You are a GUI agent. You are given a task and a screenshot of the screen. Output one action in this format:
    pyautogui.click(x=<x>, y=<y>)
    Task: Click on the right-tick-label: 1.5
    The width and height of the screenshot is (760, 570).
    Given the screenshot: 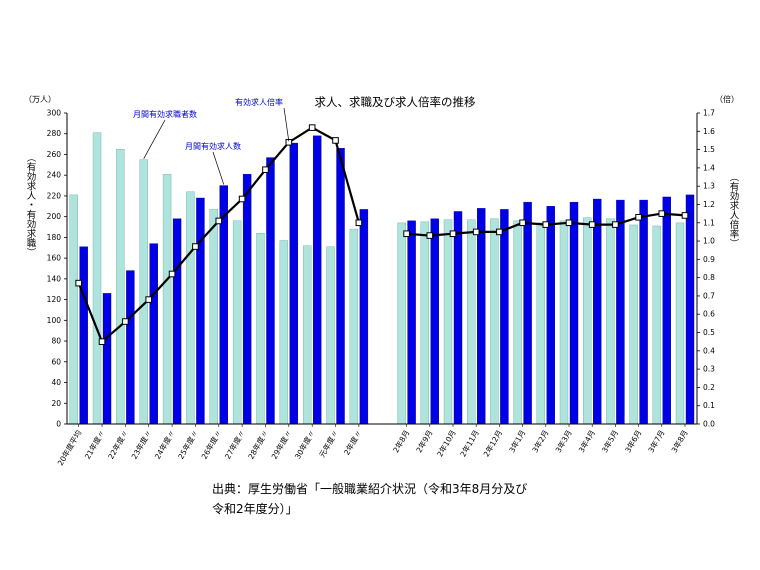 What is the action you would take?
    pyautogui.click(x=709, y=149)
    